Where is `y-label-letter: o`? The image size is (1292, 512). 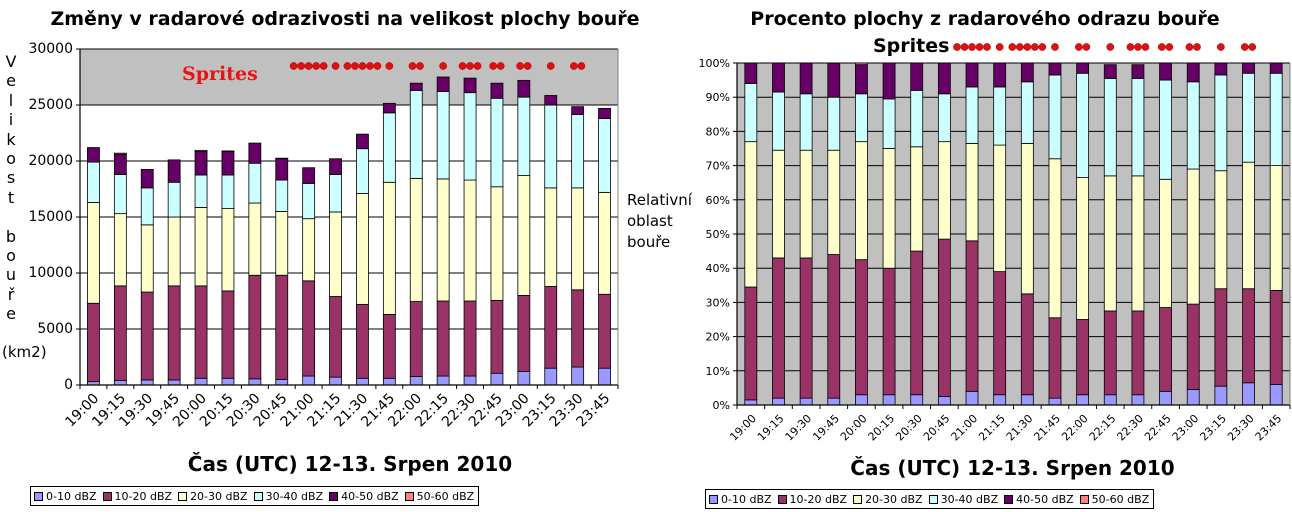 y-label-letter: o is located at coordinates (11, 158).